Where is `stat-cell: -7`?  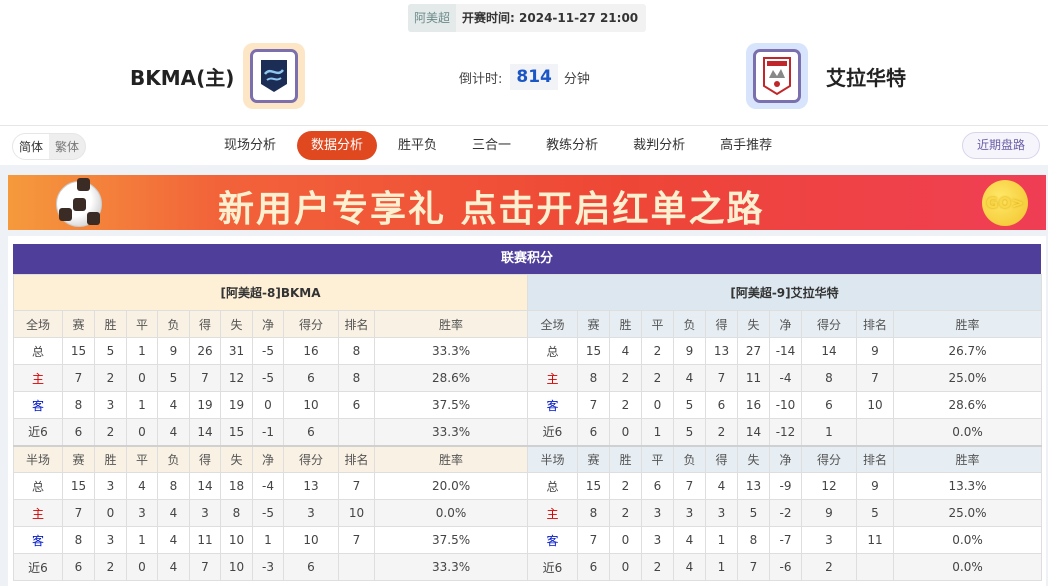 stat-cell: -7 is located at coordinates (785, 540).